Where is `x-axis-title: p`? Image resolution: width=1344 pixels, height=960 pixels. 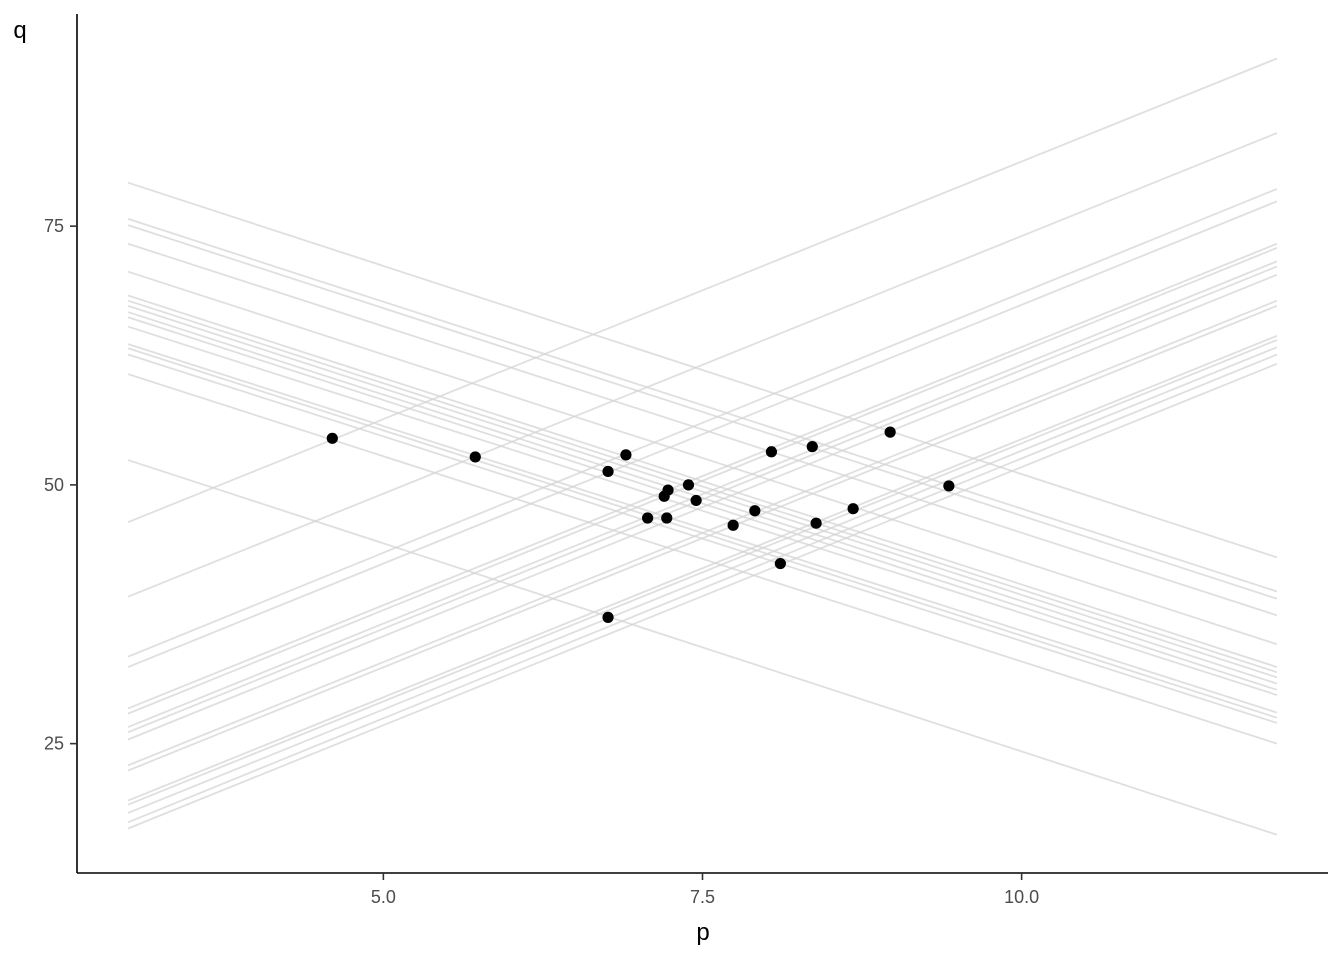 x-axis-title: p is located at coordinates (702, 932).